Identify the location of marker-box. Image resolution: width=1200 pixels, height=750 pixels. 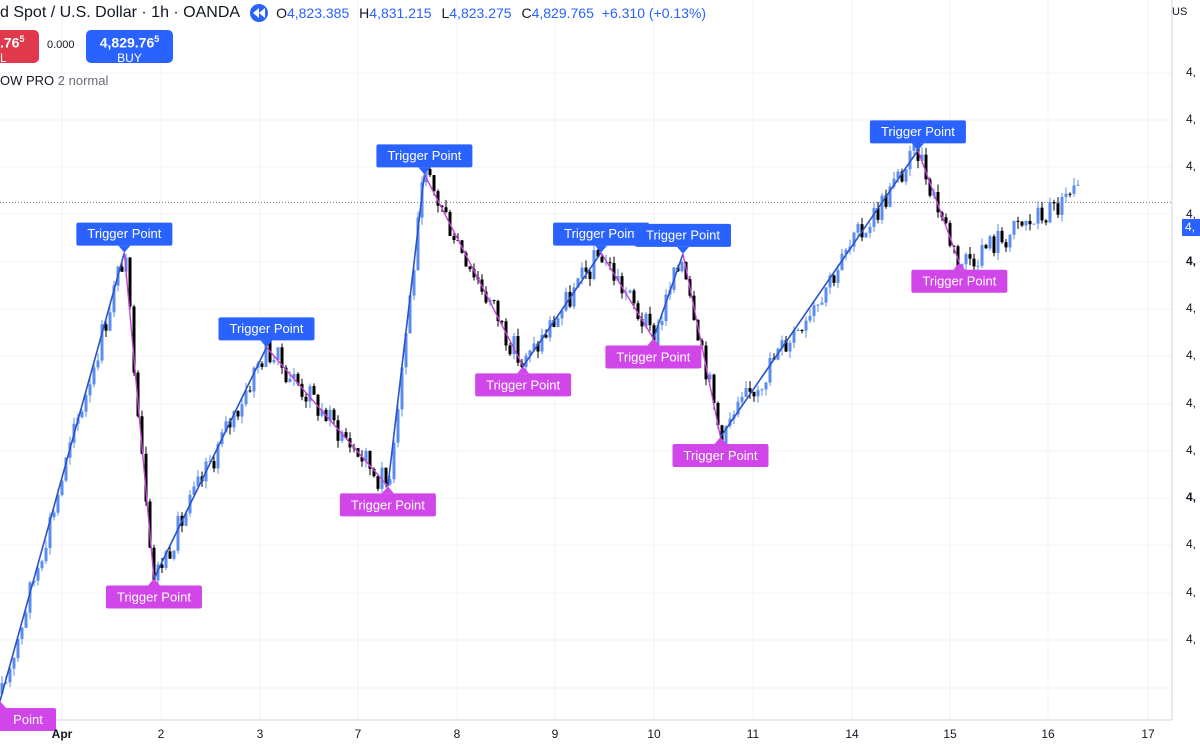
(653, 357).